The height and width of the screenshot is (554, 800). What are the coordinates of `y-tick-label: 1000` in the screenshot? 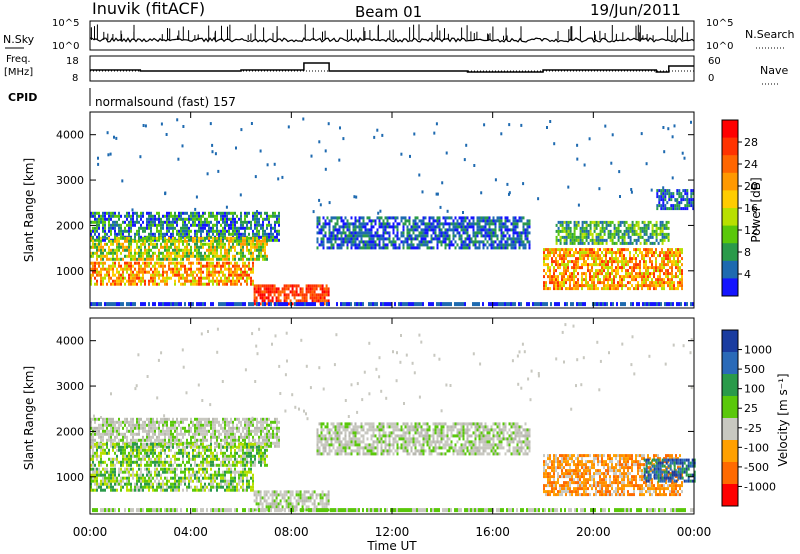 It's located at (70, 271).